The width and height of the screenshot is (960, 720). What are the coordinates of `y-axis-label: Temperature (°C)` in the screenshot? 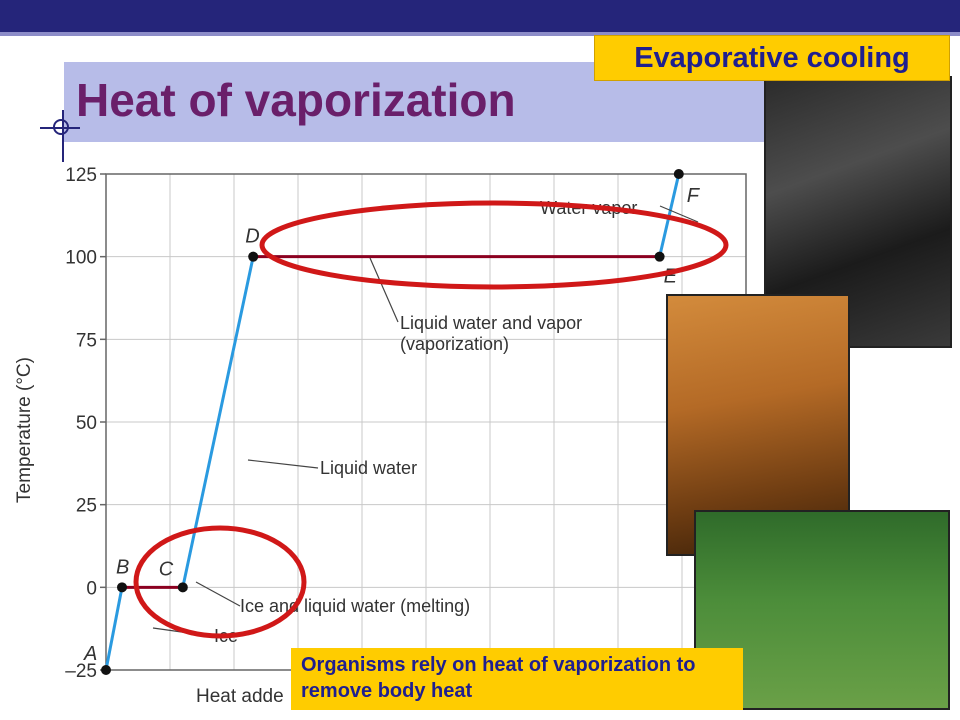 It's located at (24, 430).